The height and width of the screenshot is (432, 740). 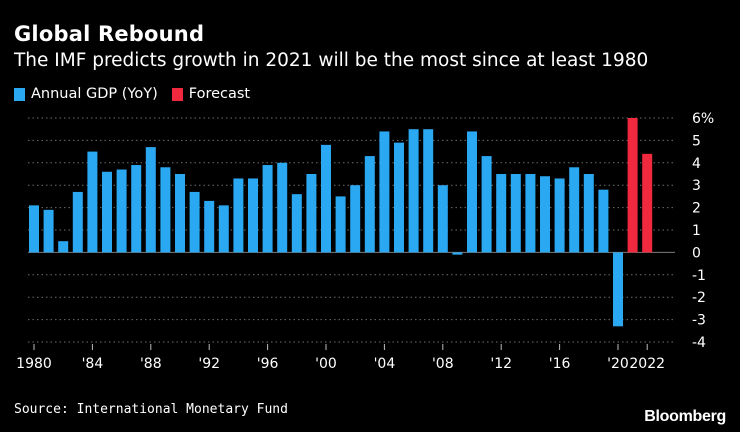 What do you see at coordinates (219, 94) in the screenshot?
I see `legend-label-forecast: Forecast` at bounding box center [219, 94].